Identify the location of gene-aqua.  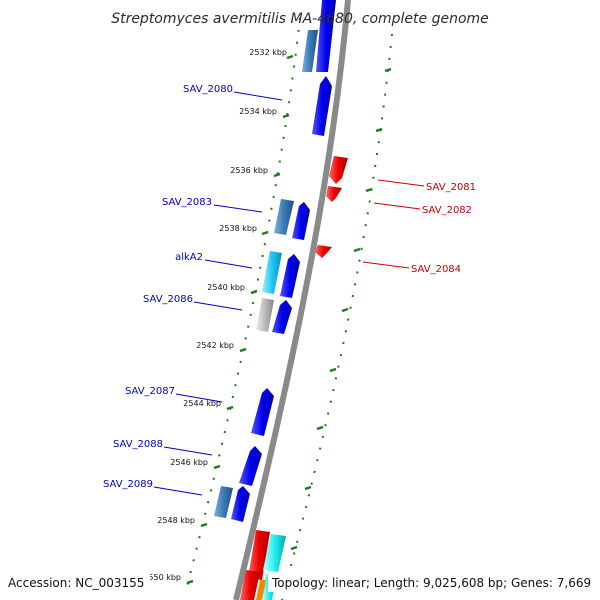
(274, 553).